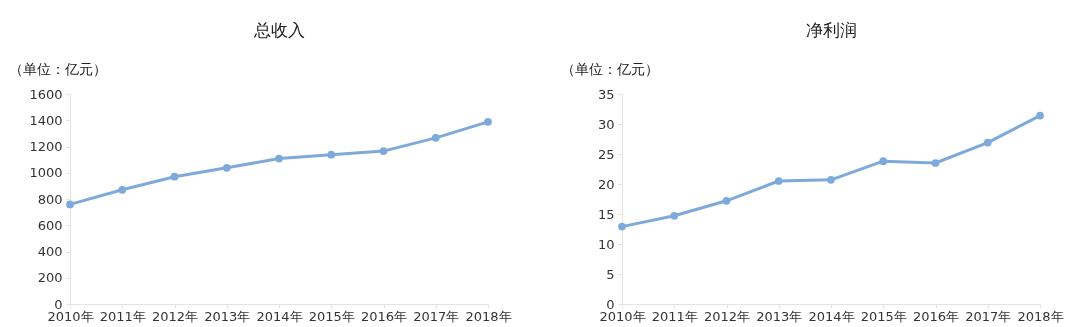 This screenshot has height=327, width=1073. What do you see at coordinates (606, 184) in the screenshot?
I see `y-tick-label: 20` at bounding box center [606, 184].